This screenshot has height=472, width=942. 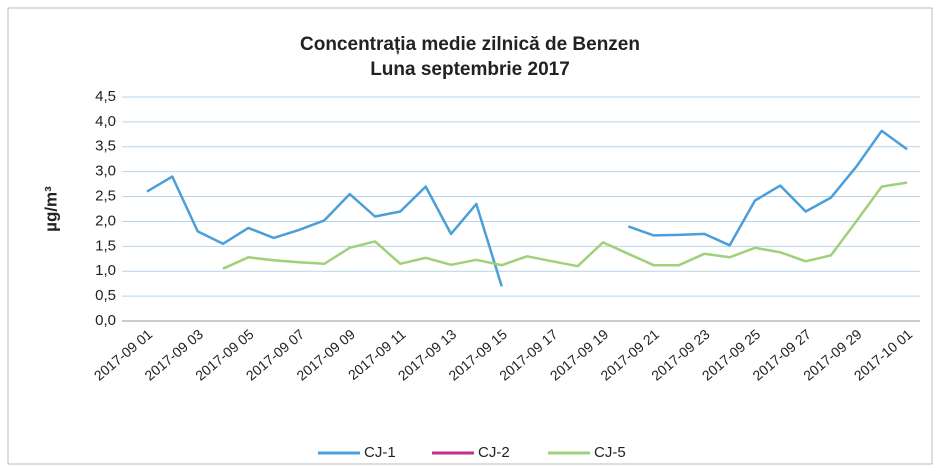 I want to click on y-tick-label: 1,5, so click(x=105, y=245).